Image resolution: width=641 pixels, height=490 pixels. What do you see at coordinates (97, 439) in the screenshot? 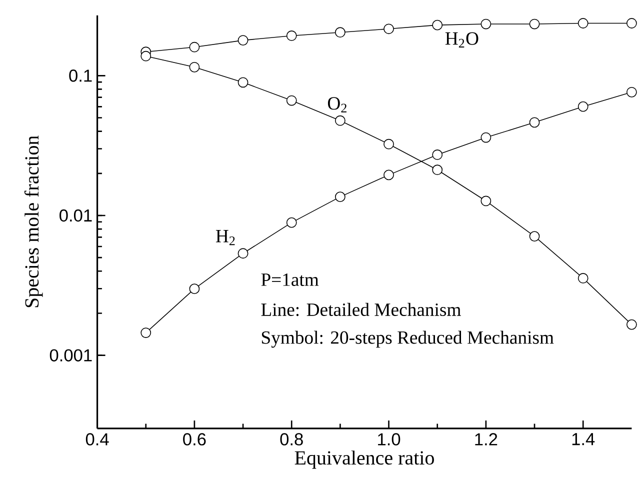
I see `x-tick-label: 0.4` at bounding box center [97, 439].